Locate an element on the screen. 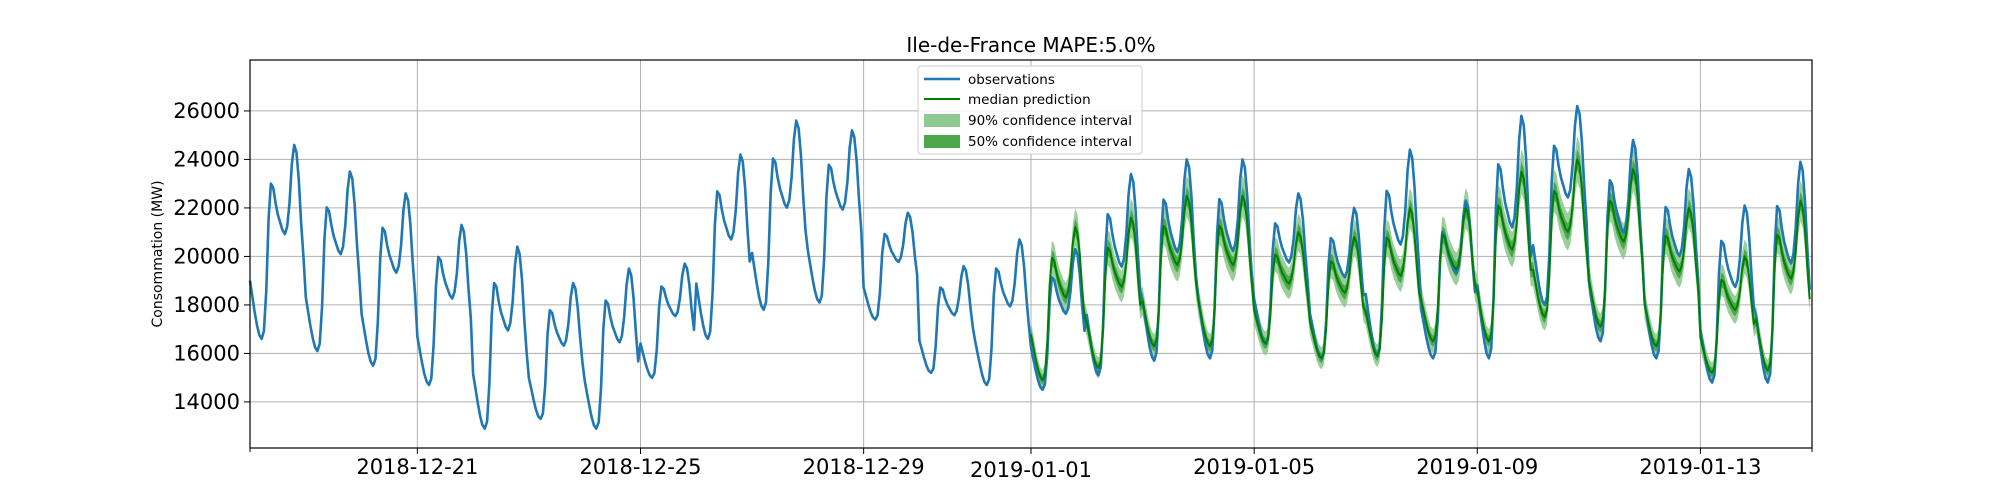 The height and width of the screenshot is (500, 2000). tick-label-y-14000: 14000 is located at coordinates (206, 402).